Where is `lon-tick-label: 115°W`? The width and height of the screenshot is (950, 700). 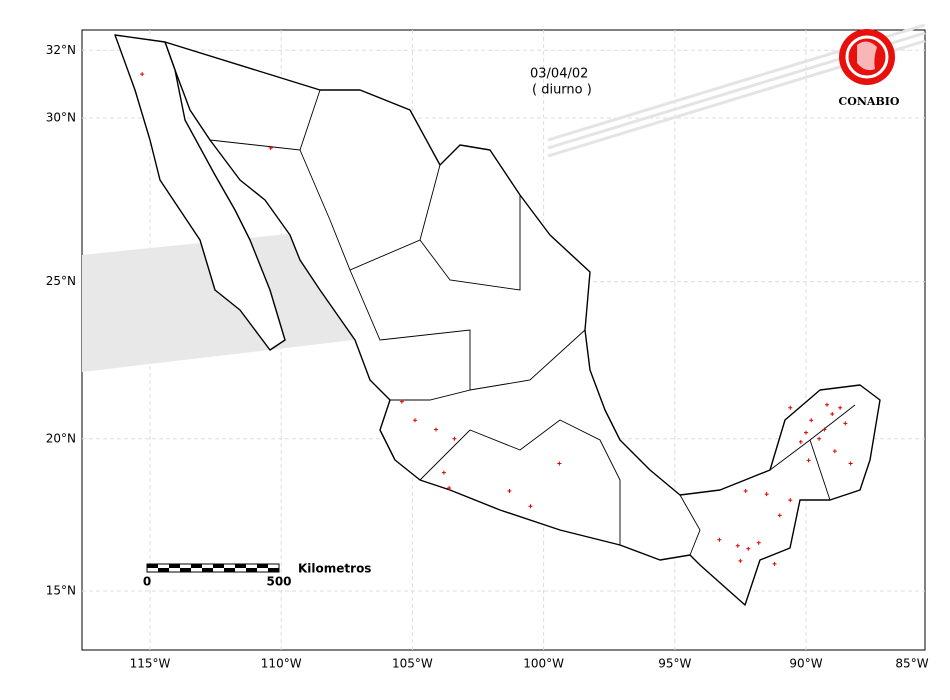
lon-tick-label: 115°W is located at coordinates (150, 664).